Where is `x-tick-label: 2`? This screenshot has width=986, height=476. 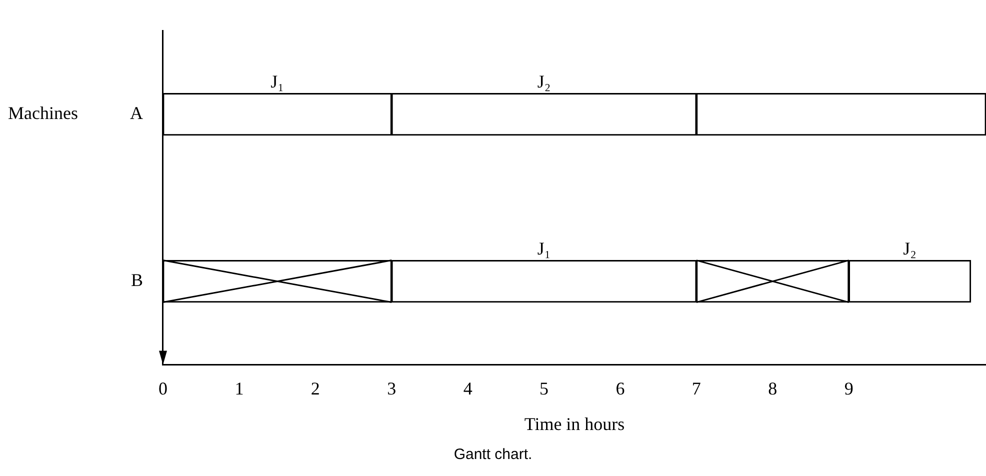
x-tick-label: 2 is located at coordinates (315, 388).